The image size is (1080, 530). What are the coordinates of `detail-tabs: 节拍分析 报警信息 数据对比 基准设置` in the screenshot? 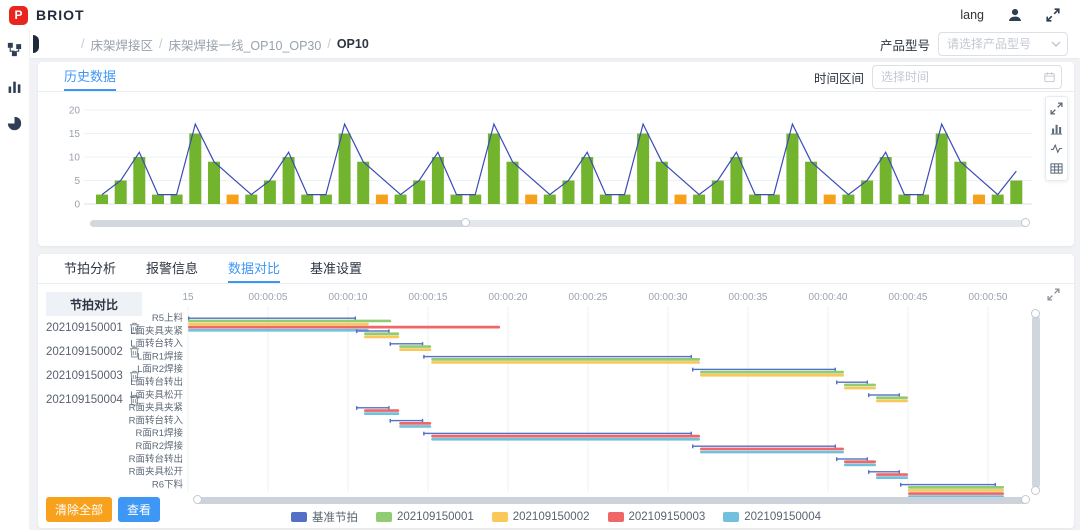 It's located at (556, 269).